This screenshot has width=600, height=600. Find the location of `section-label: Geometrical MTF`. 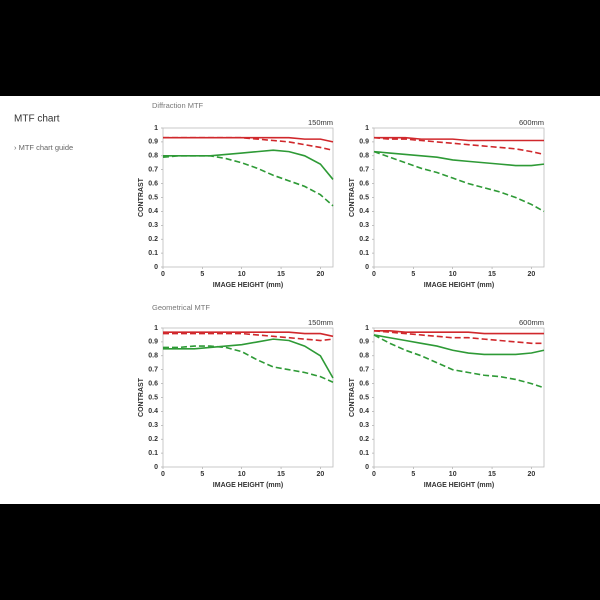

section-label: Geometrical MTF is located at coordinates (181, 307).